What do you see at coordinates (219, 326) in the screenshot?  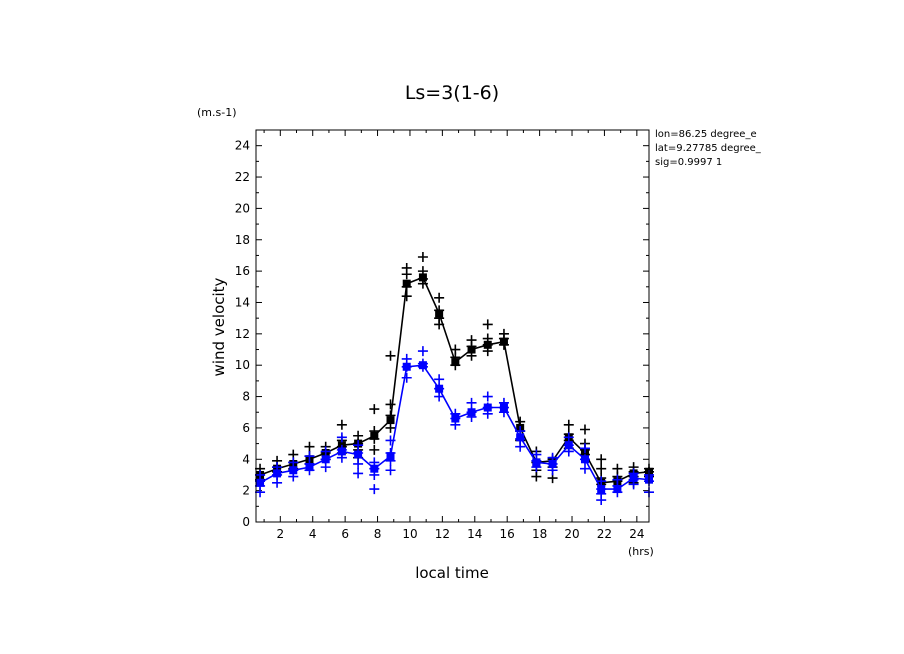 I see `y-axis-label: wind velocity` at bounding box center [219, 326].